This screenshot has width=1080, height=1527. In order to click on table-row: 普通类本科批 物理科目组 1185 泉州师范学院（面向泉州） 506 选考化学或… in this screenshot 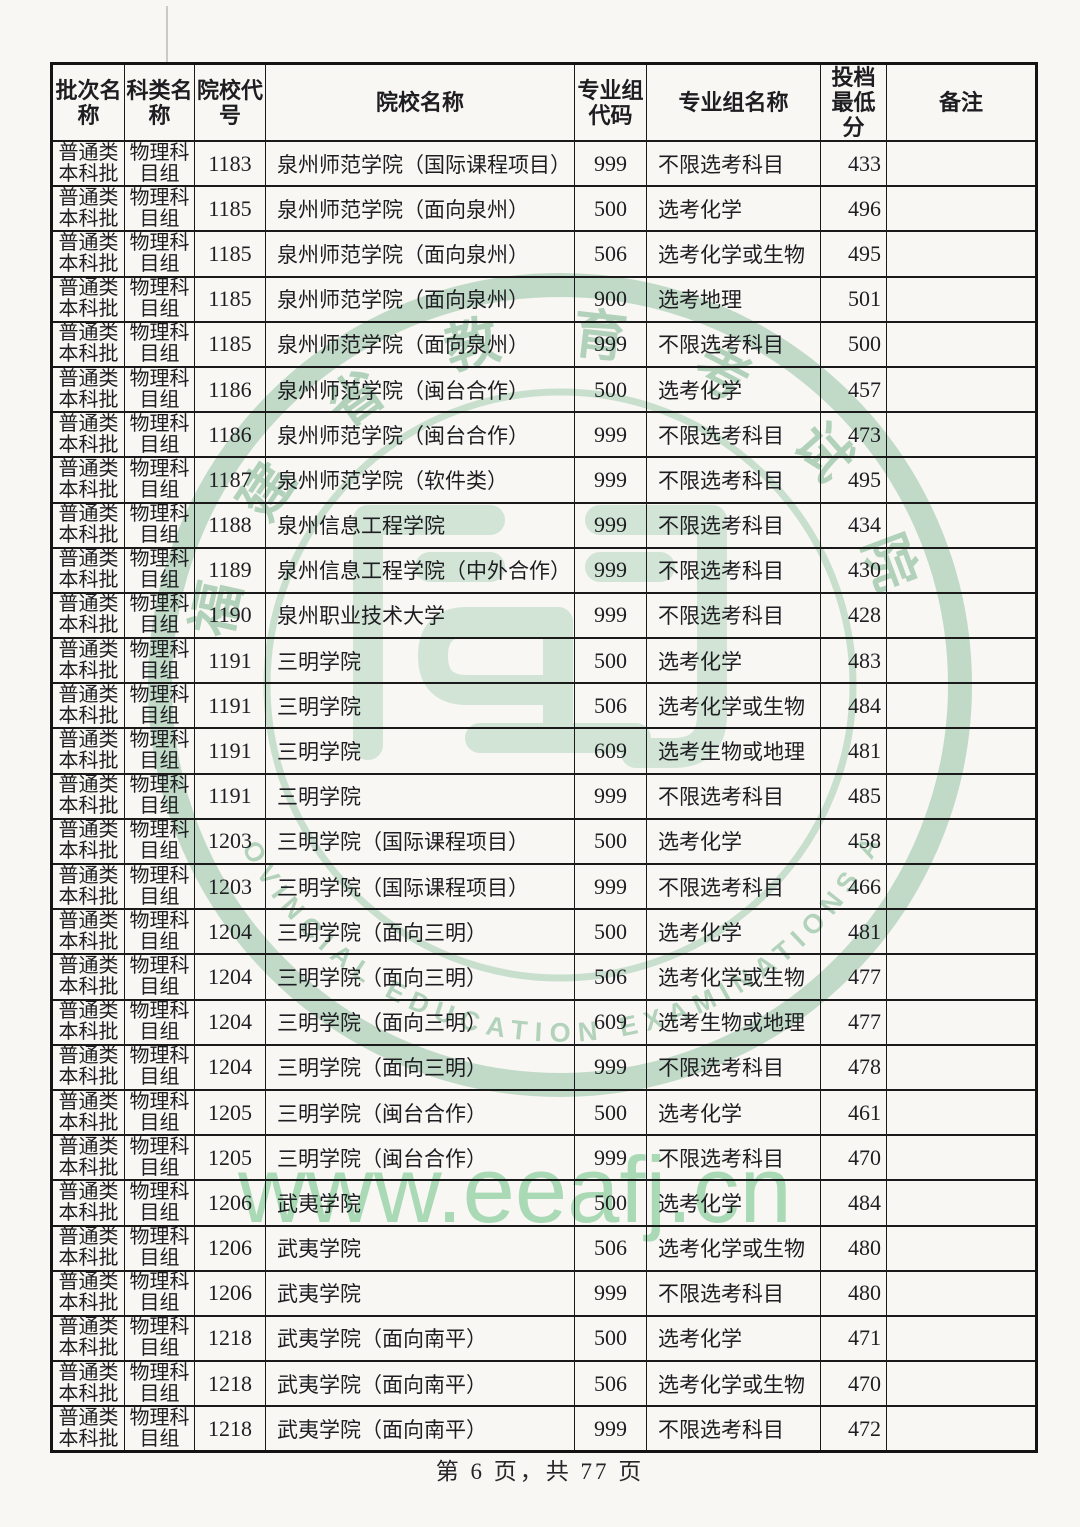, I will do `click(544, 254)`.